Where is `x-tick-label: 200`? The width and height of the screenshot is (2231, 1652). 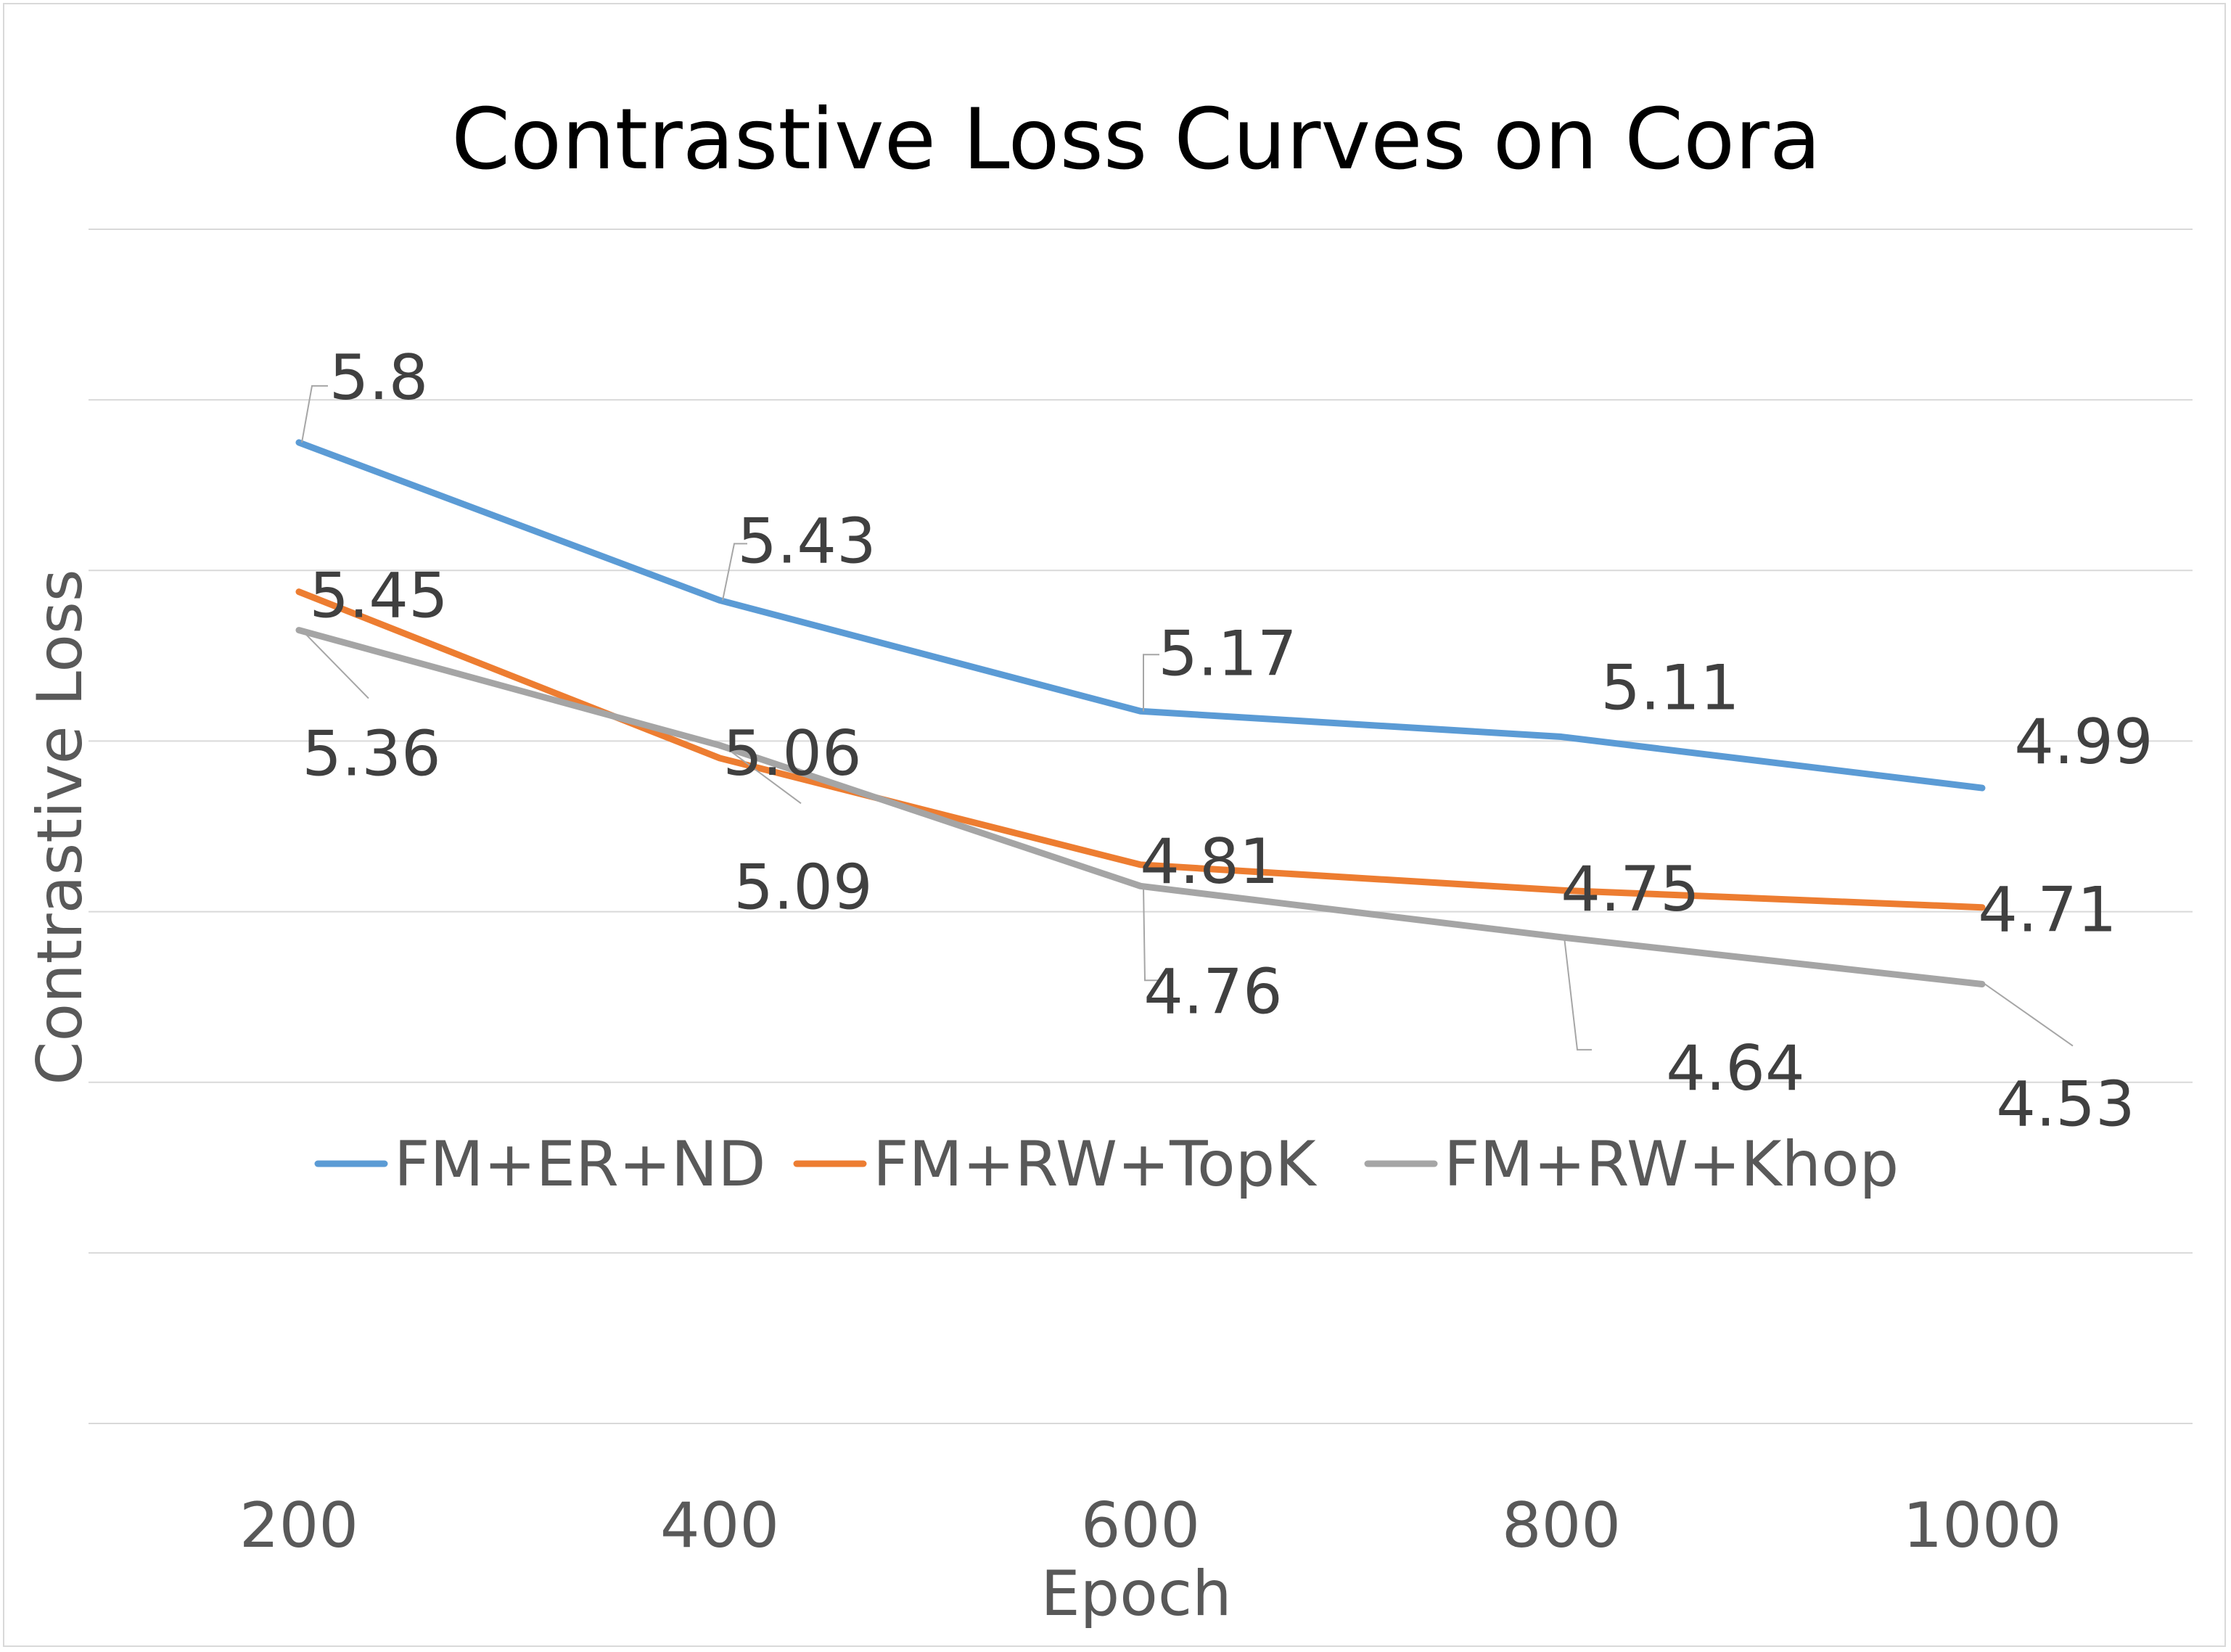 x-tick-label: 200 is located at coordinates (298, 1526).